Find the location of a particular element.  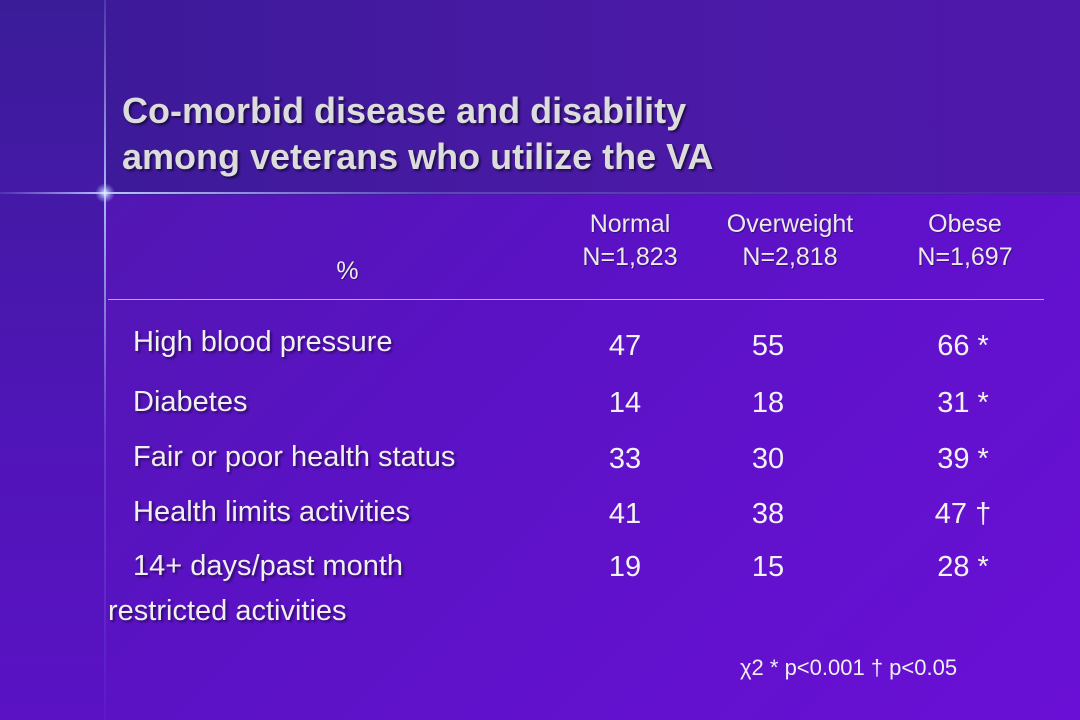

cell-high-blood-pressure-obese: 66 * is located at coordinates (963, 346).